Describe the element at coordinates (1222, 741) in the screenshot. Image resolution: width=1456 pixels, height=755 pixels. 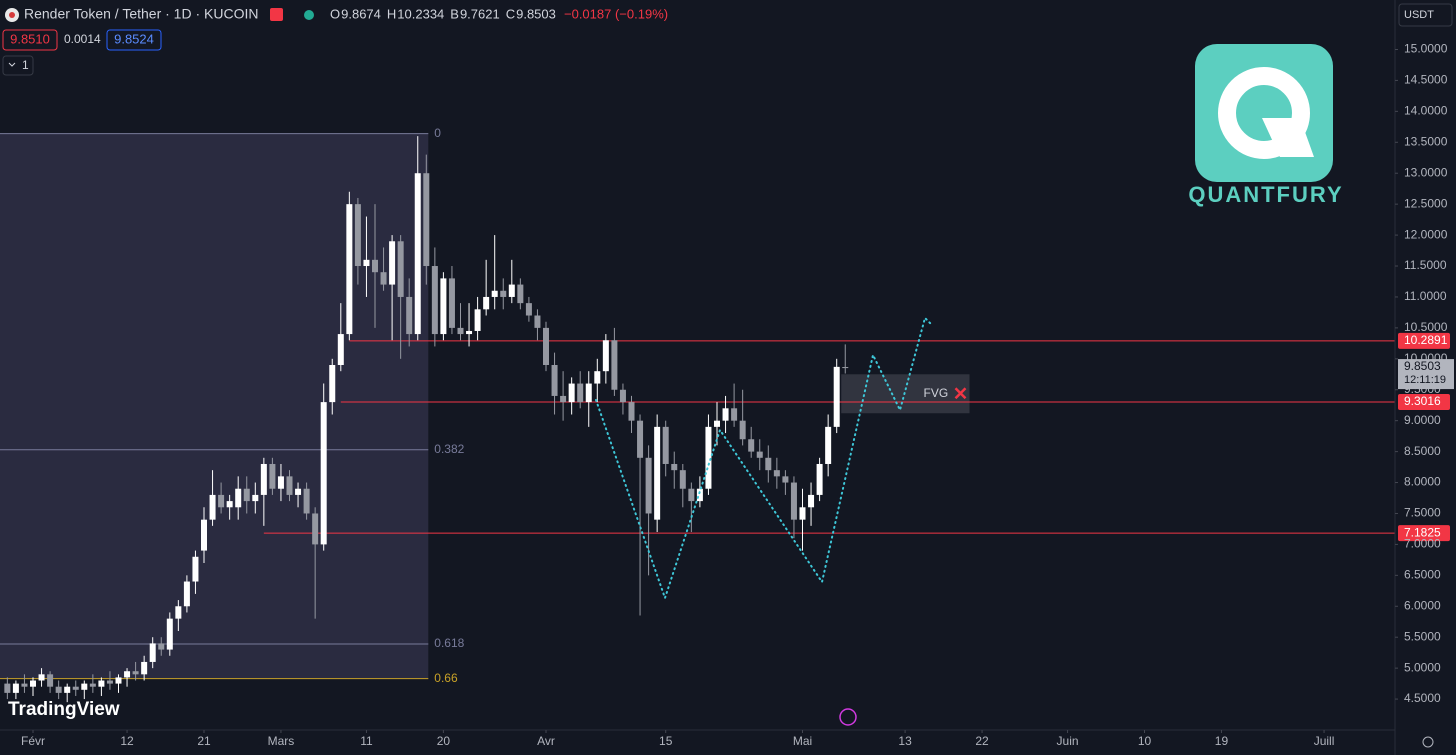
I see `x-tick-label: 19` at that location.